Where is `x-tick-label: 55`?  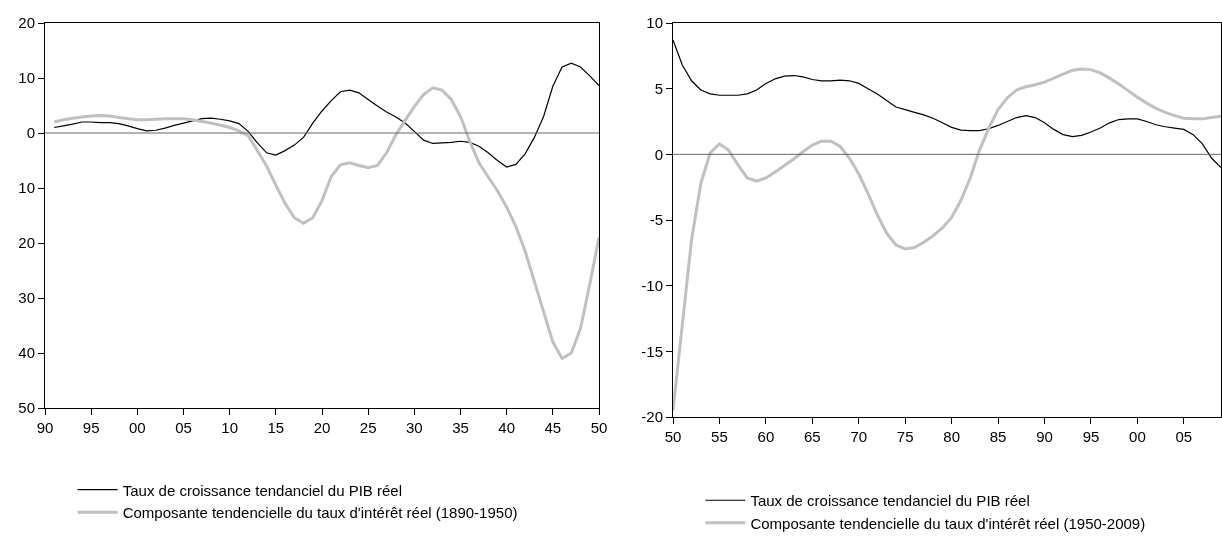 x-tick-label: 55 is located at coordinates (719, 436).